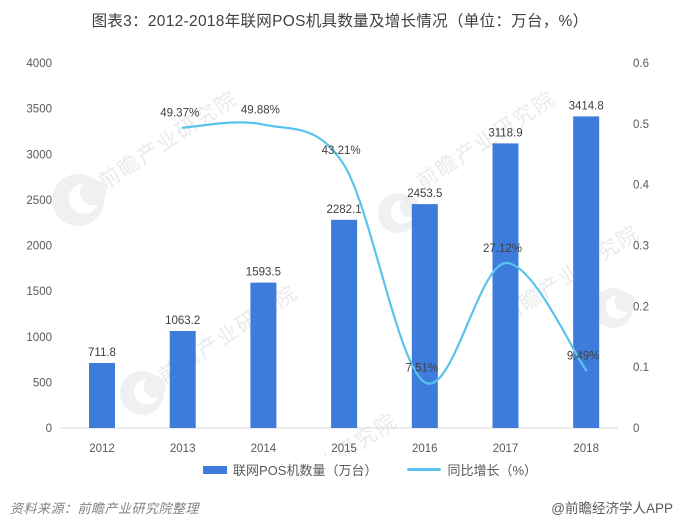 The height and width of the screenshot is (528, 680). I want to click on line-legend-swatch, so click(424, 469).